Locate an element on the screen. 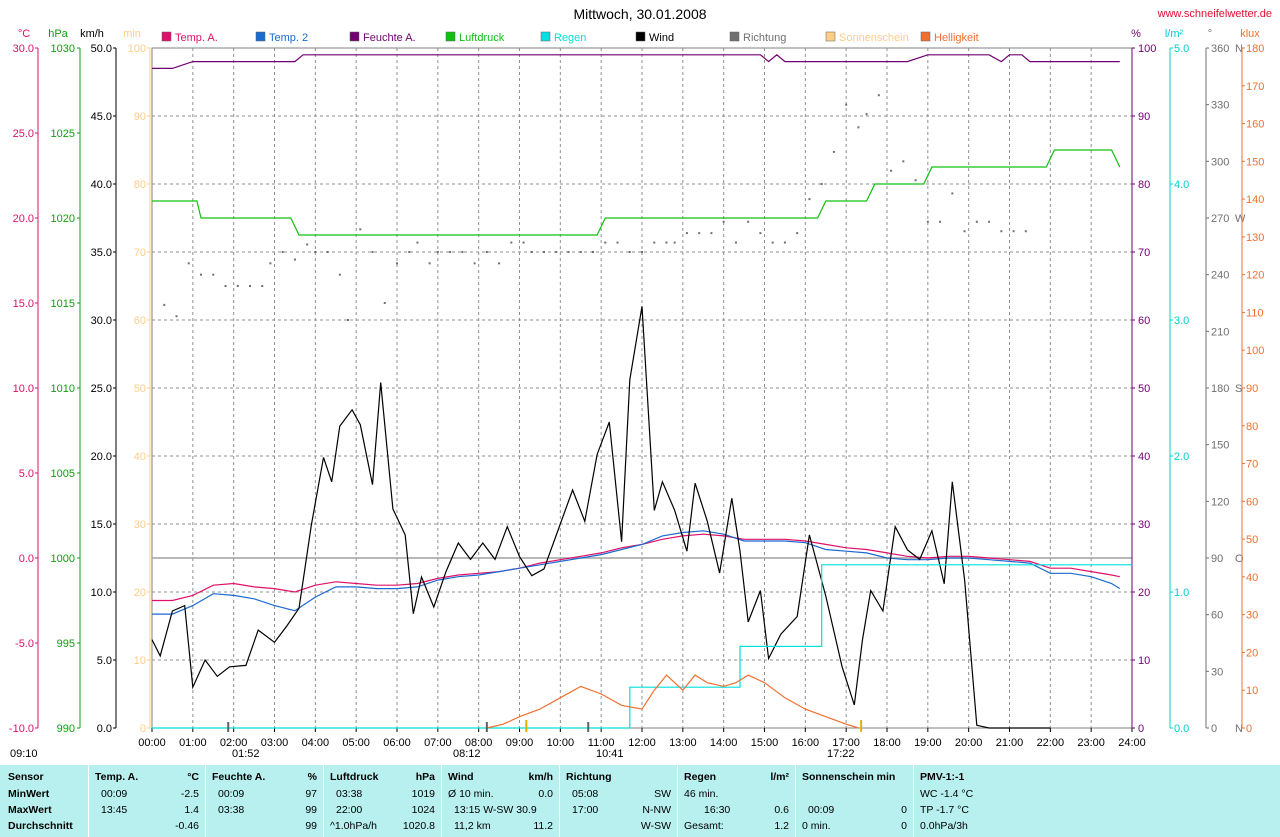 The height and width of the screenshot is (837, 1280). direction-tick-label: 120 is located at coordinates (1220, 502).